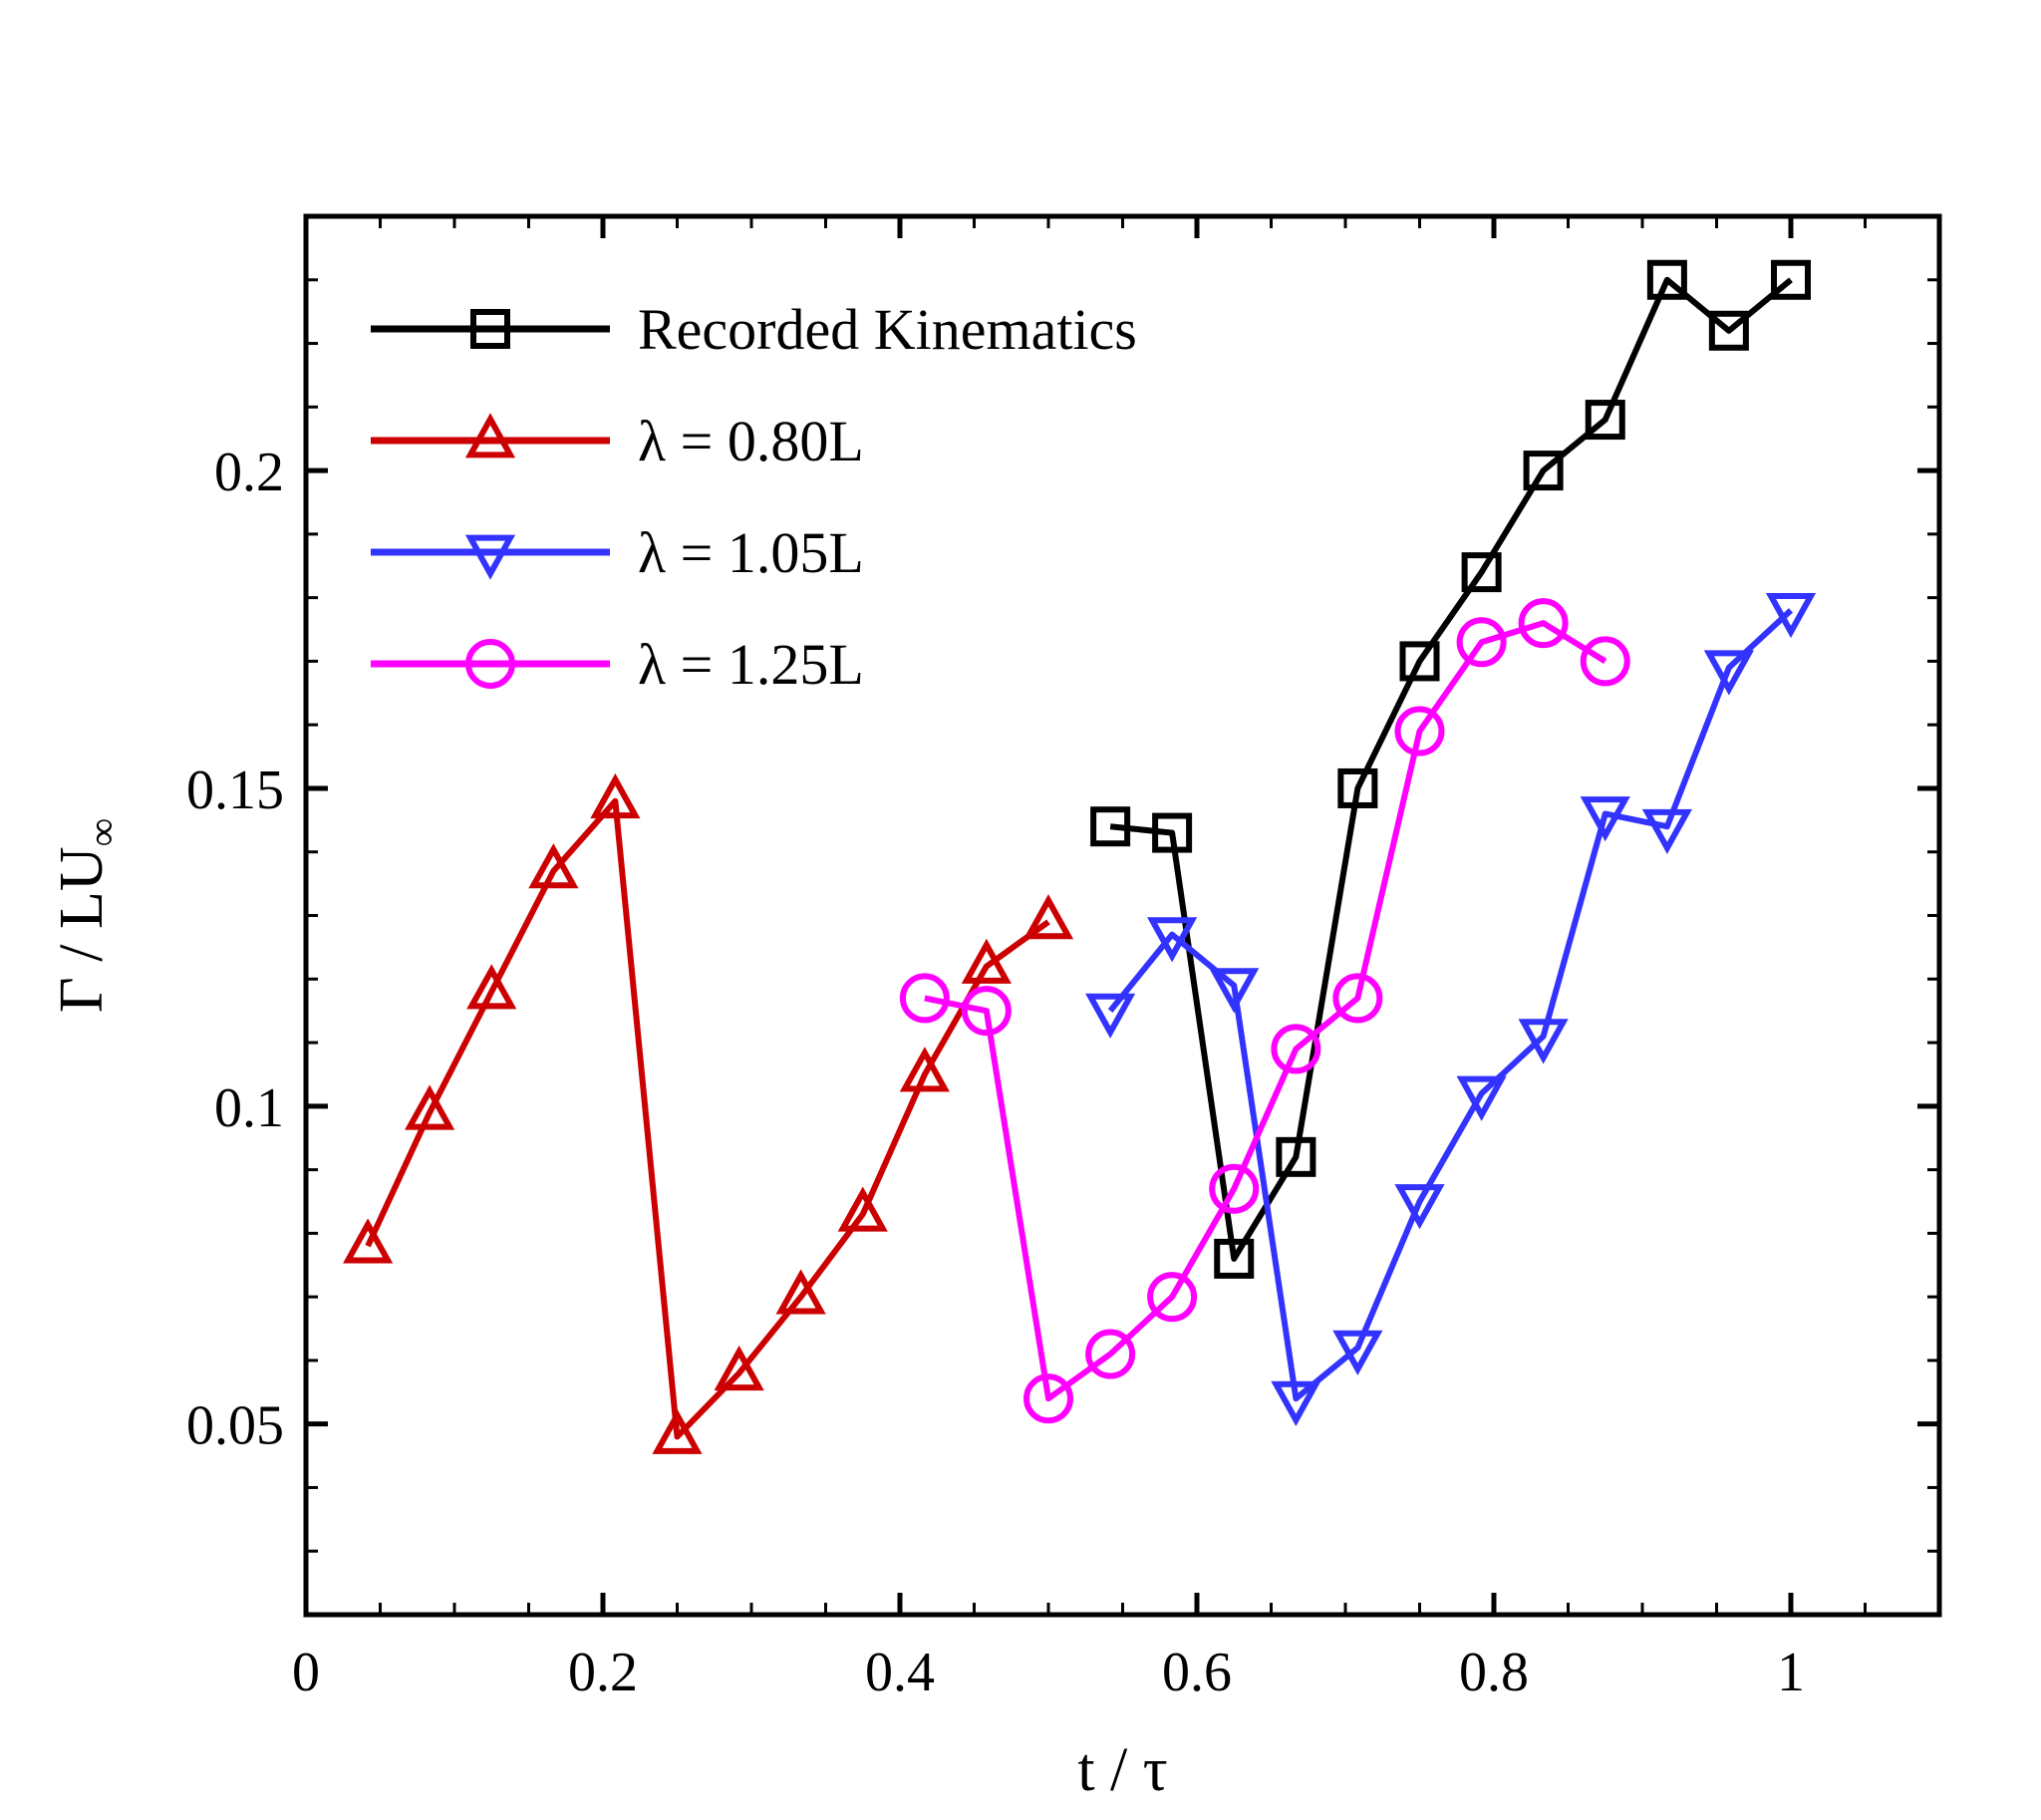 This screenshot has height=1820, width=2041. I want to click on svg-text: Γ / LU∞, so click(86, 915).